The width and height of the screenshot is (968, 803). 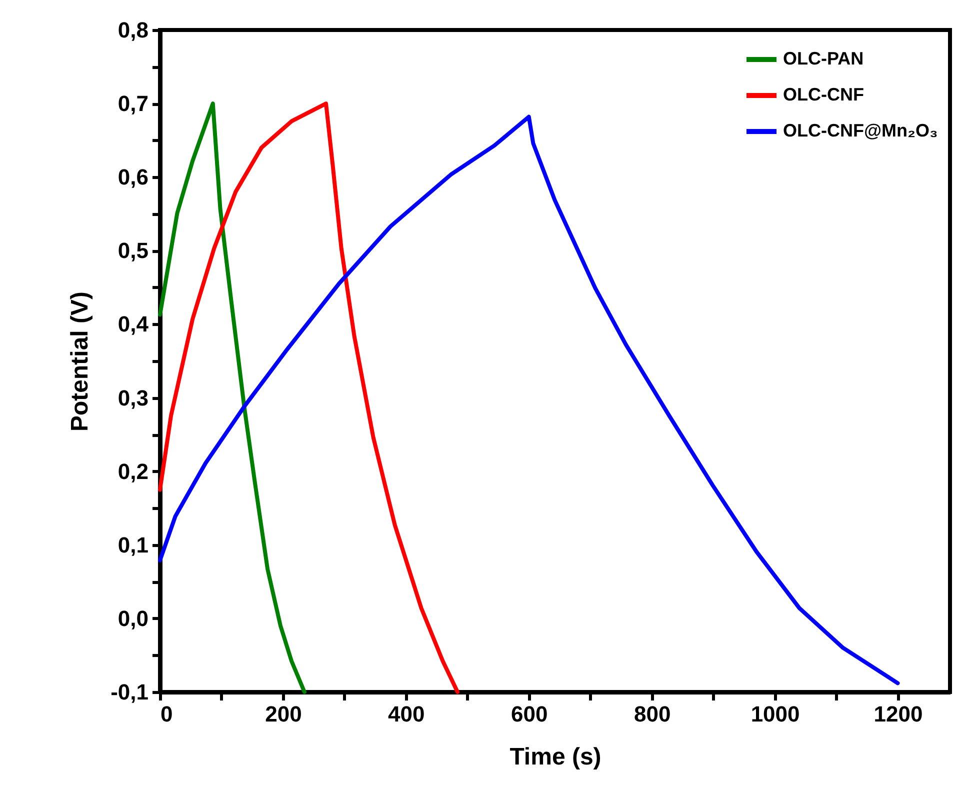 What do you see at coordinates (860, 130) in the screenshot?
I see `legend-label: OLC-CNF@Mn₂O₃` at bounding box center [860, 130].